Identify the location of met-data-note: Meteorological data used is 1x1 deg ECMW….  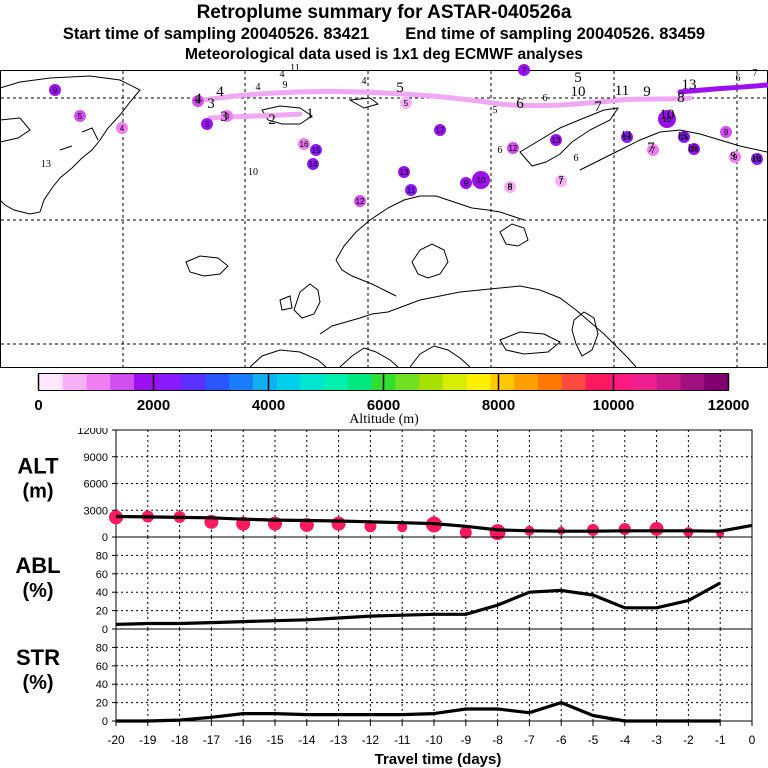
(384, 54).